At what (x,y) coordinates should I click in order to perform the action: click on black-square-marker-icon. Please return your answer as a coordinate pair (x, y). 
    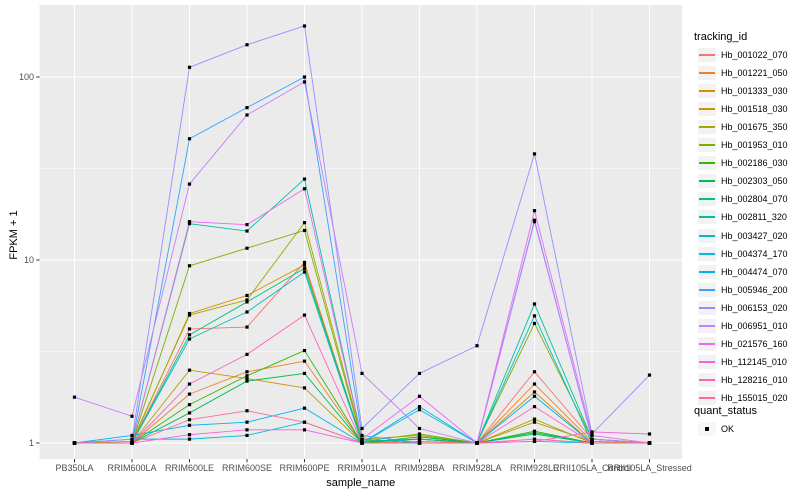
    Looking at the image, I should click on (707, 429).